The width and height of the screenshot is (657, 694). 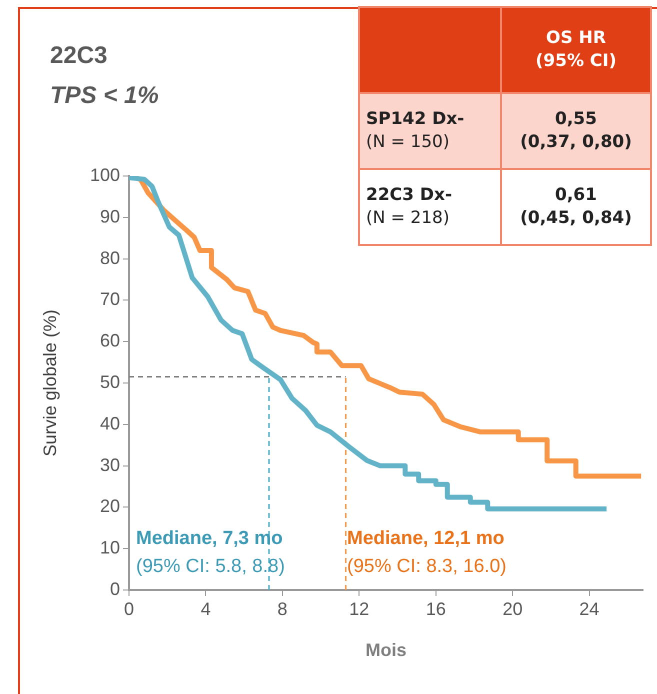 What do you see at coordinates (425, 539) in the screenshot?
I see `annotation: Mediane, 12,1 mo` at bounding box center [425, 539].